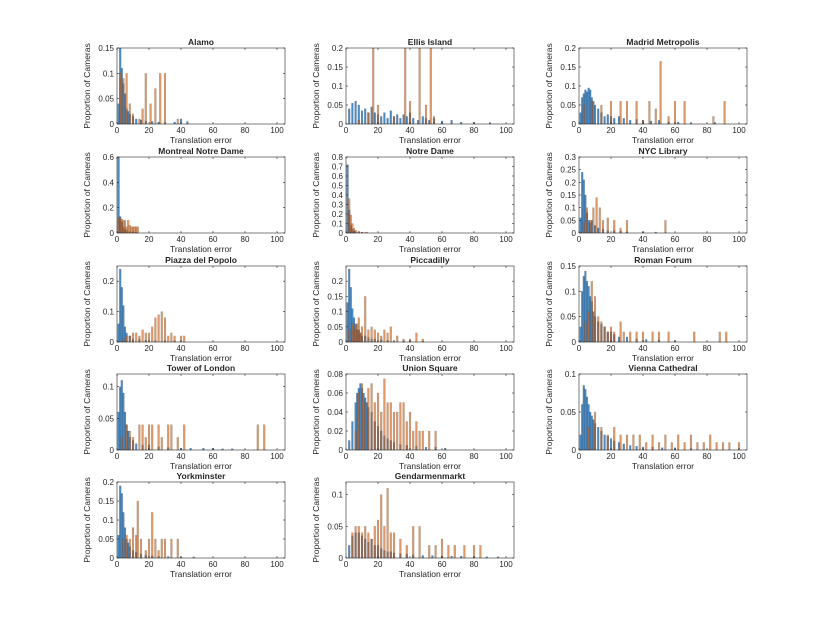  Describe the element at coordinates (338, 195) in the screenshot. I see `y-tick-label: 0.4` at that location.